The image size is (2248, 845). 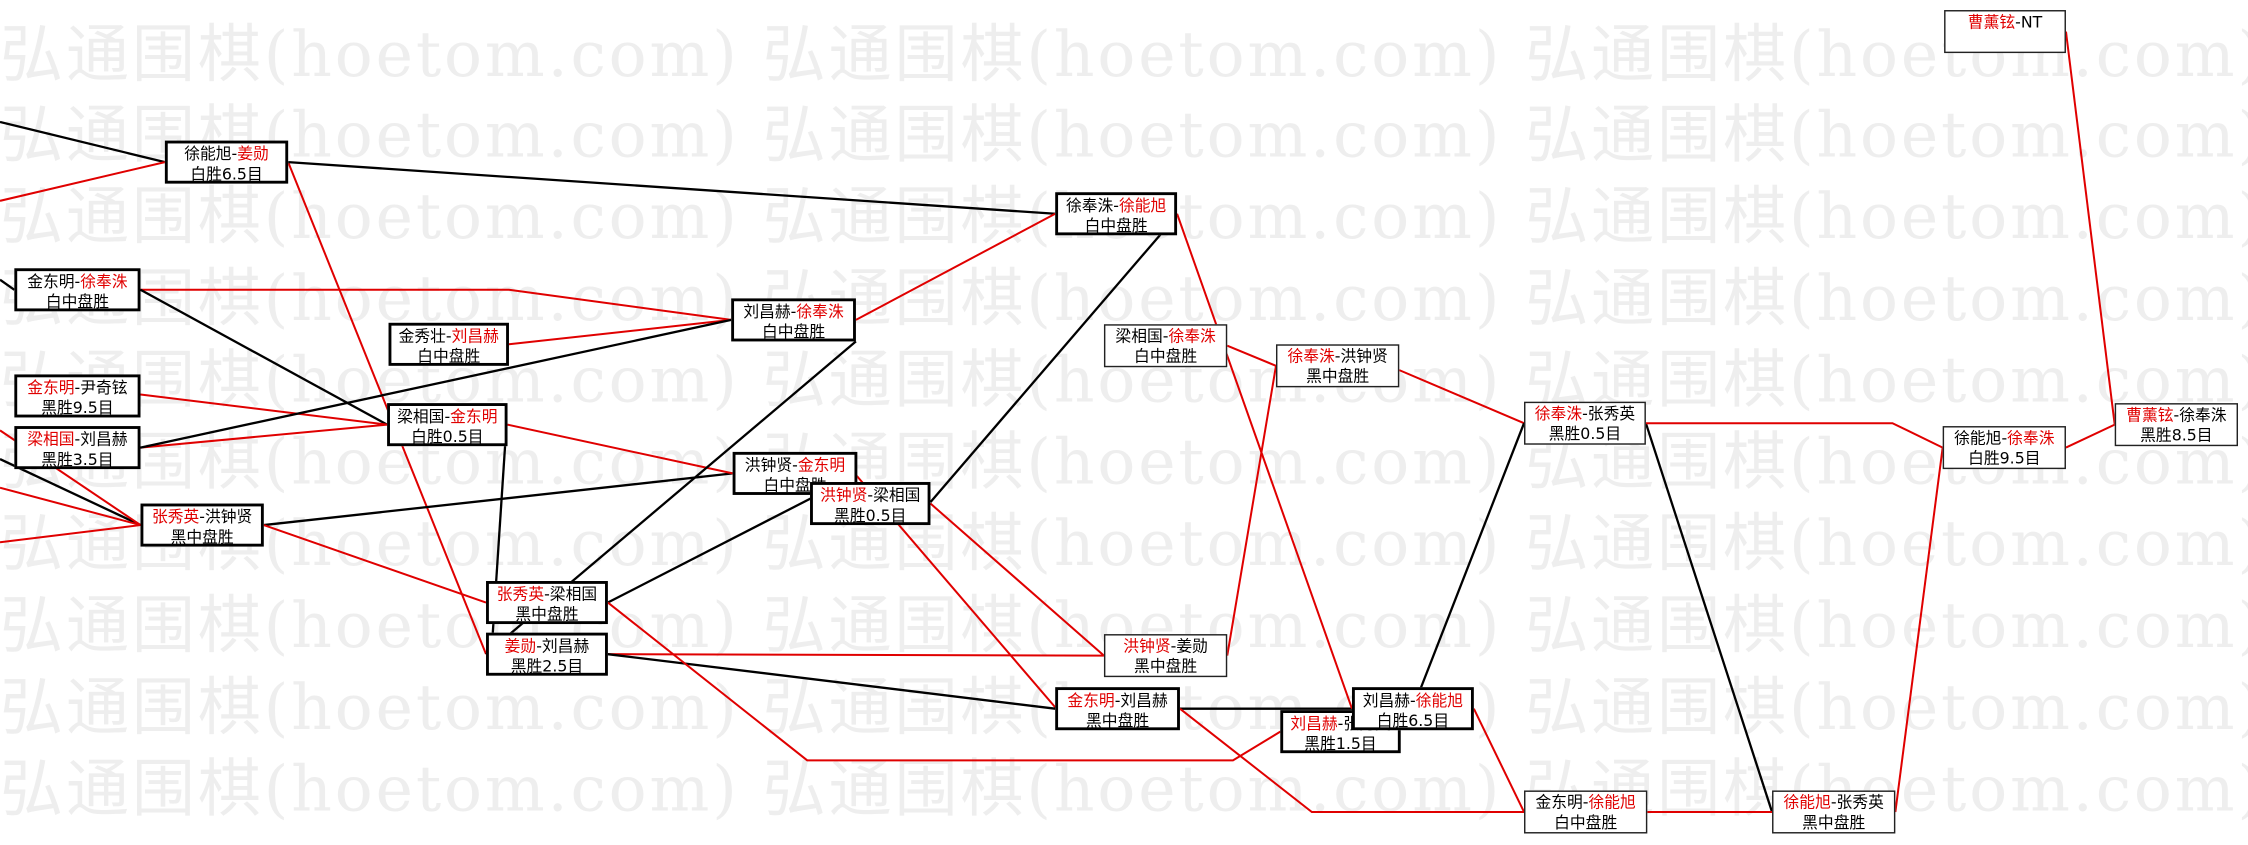 I want to click on match-players: 徐能旭-徐奉洙, so click(x=2004, y=439).